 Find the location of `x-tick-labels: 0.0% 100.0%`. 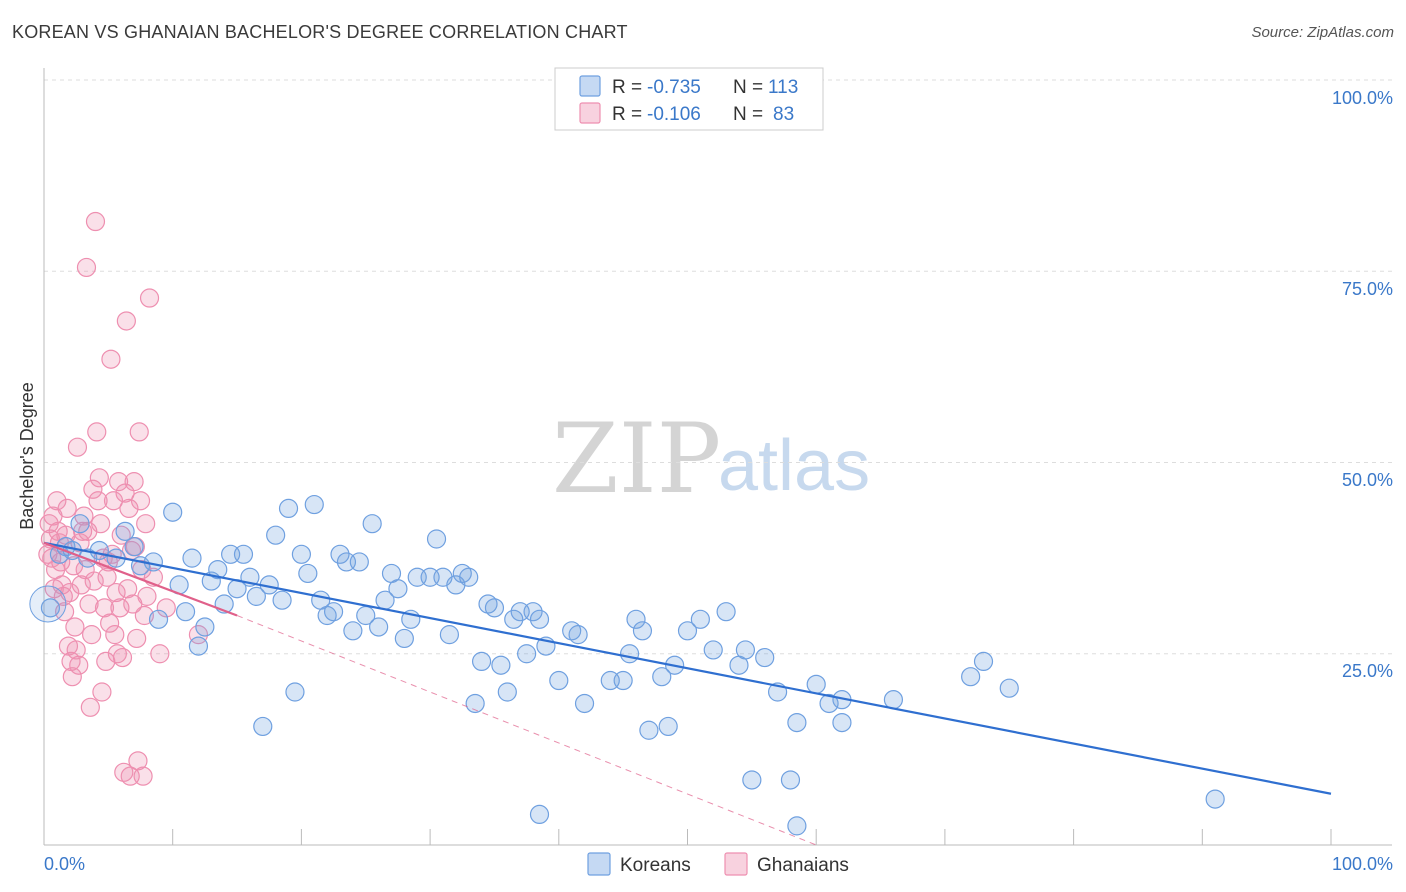

x-tick-labels: 0.0% 100.0% is located at coordinates (718, 864).